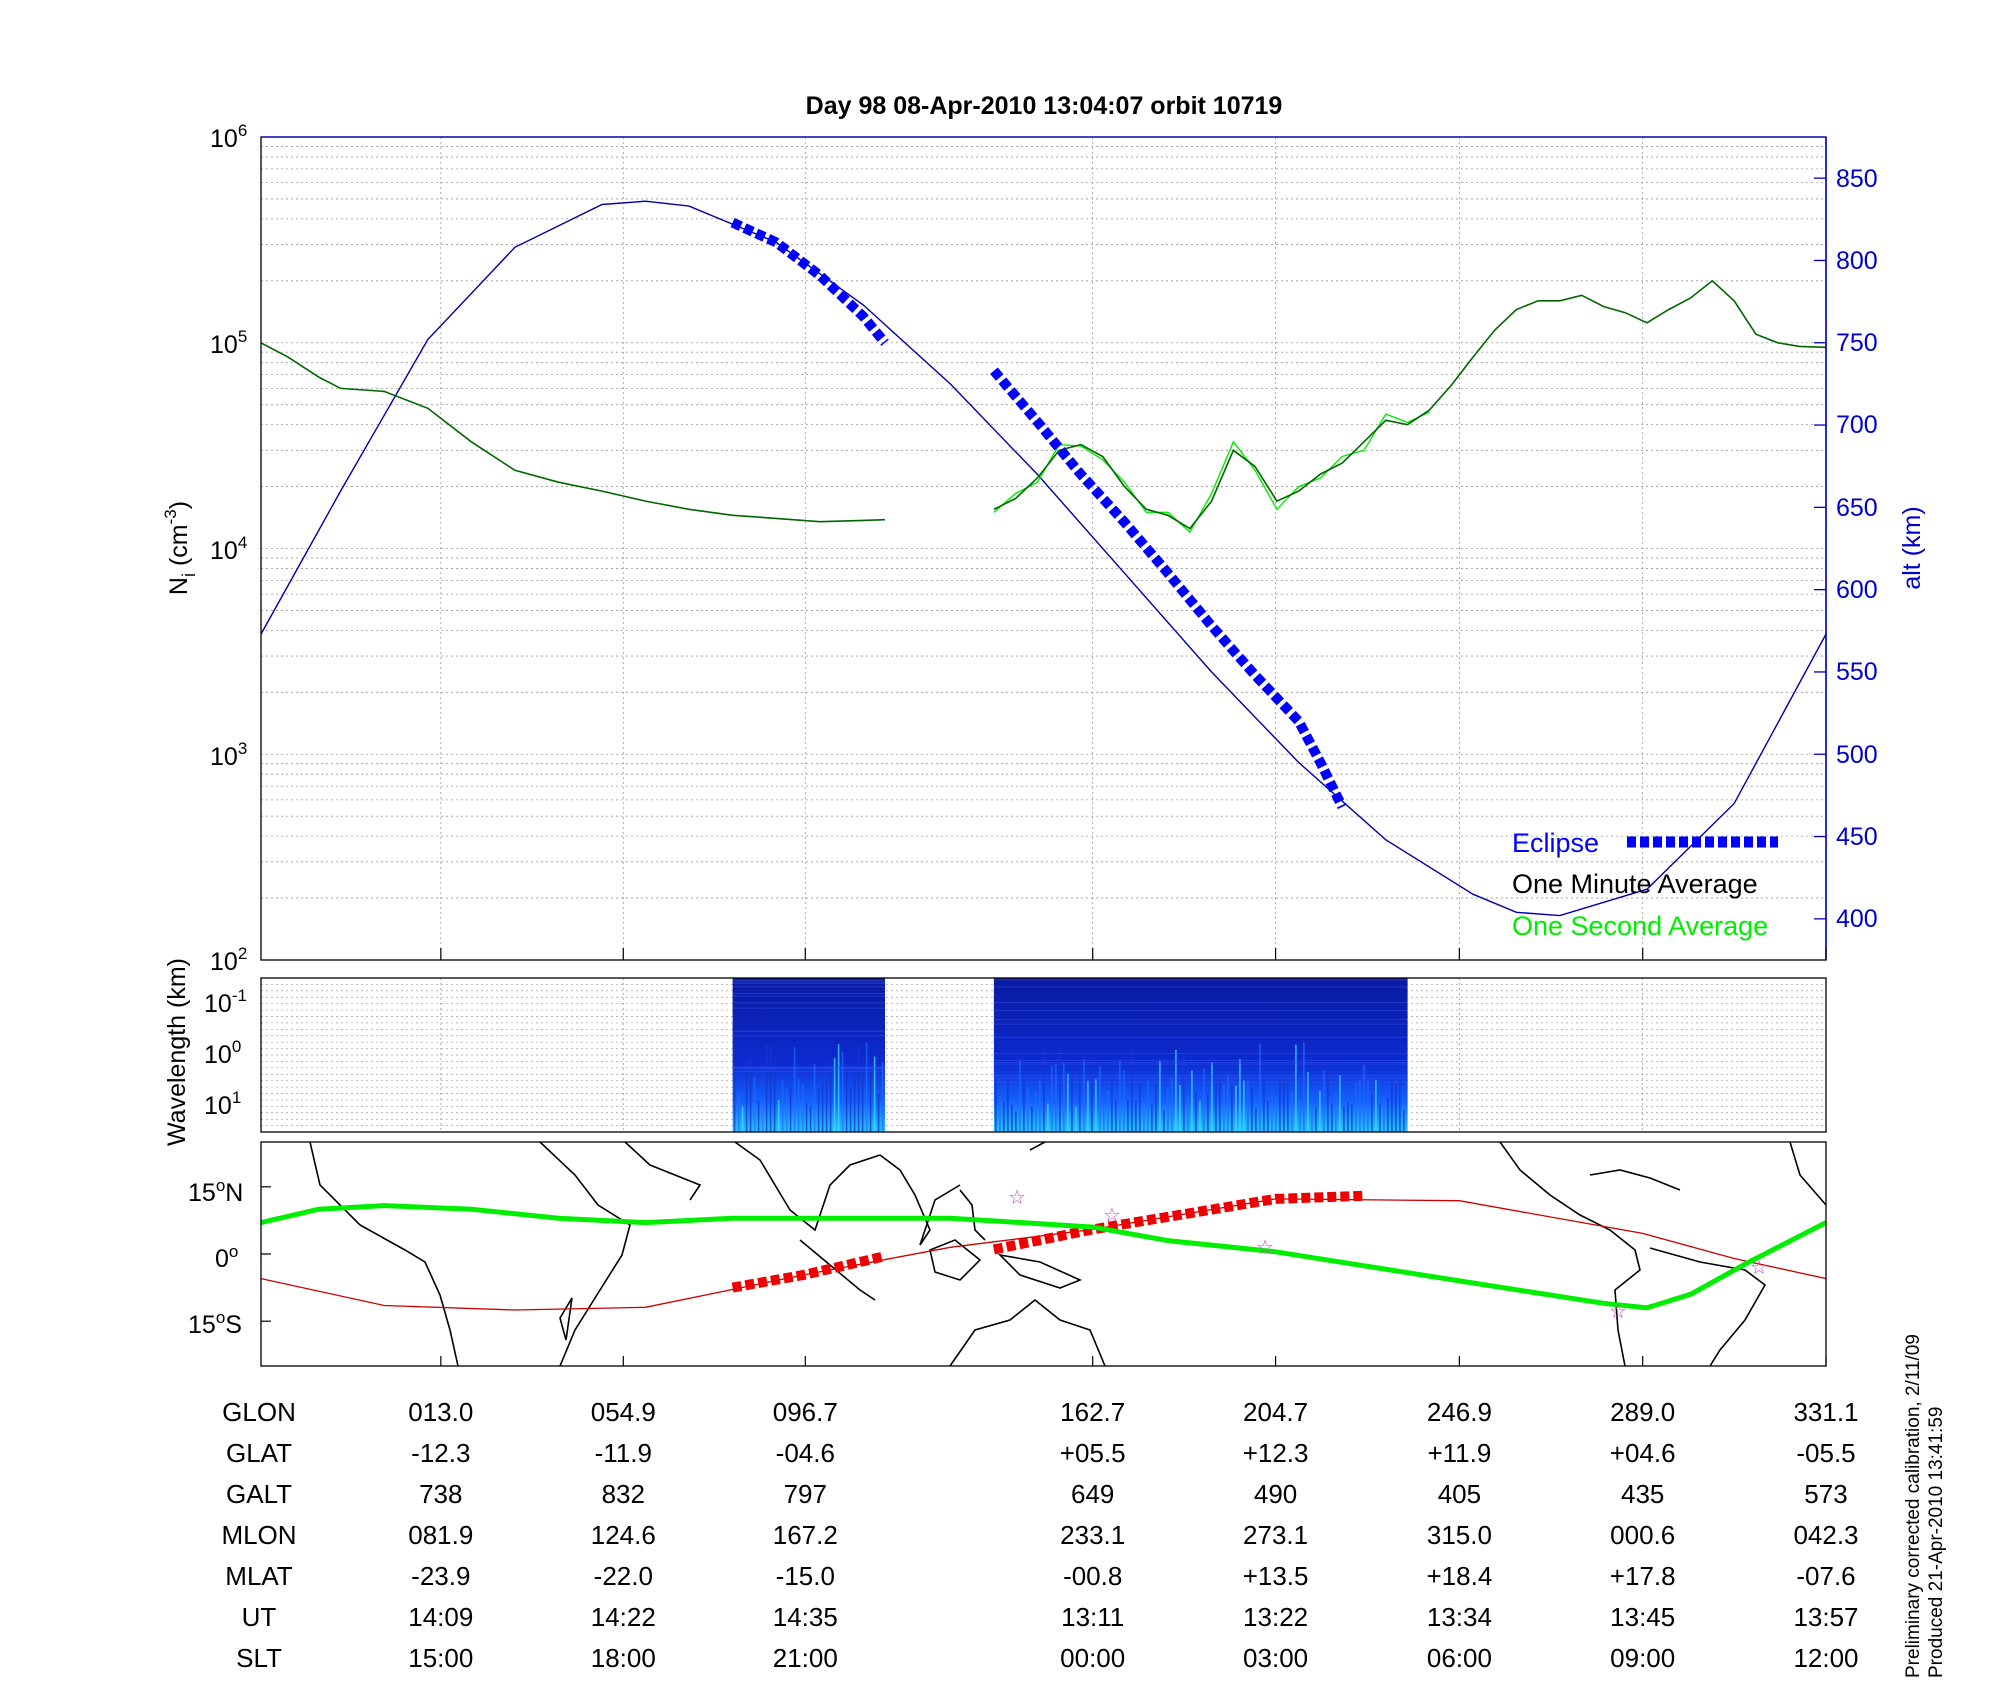 The height and width of the screenshot is (1700, 2000). I want to click on table-cell: 649, so click(1092, 1494).